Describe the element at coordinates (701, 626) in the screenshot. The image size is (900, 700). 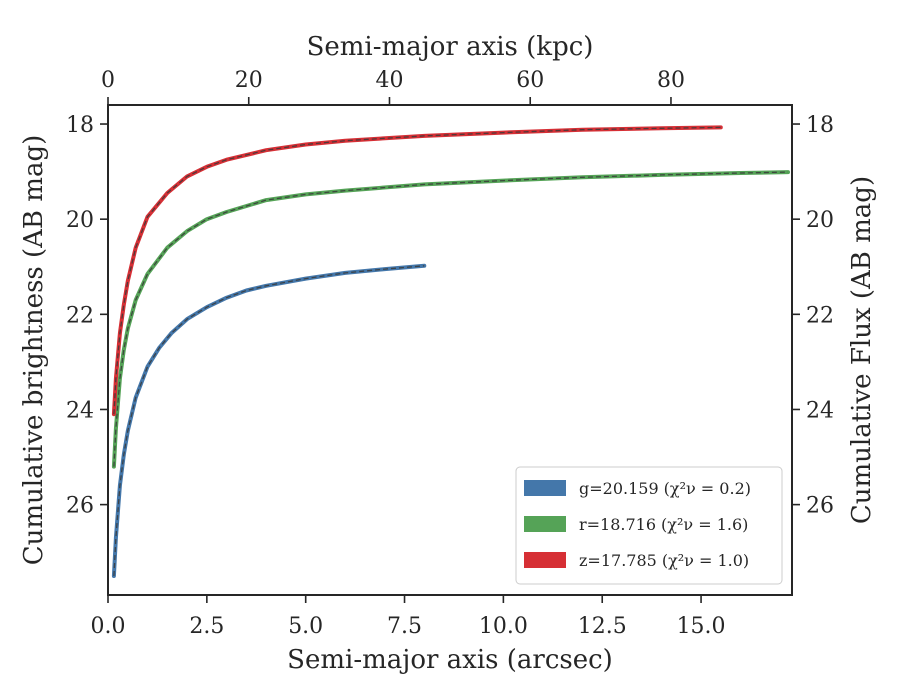
I see `bottom-axis-tick-label: 15.0` at that location.